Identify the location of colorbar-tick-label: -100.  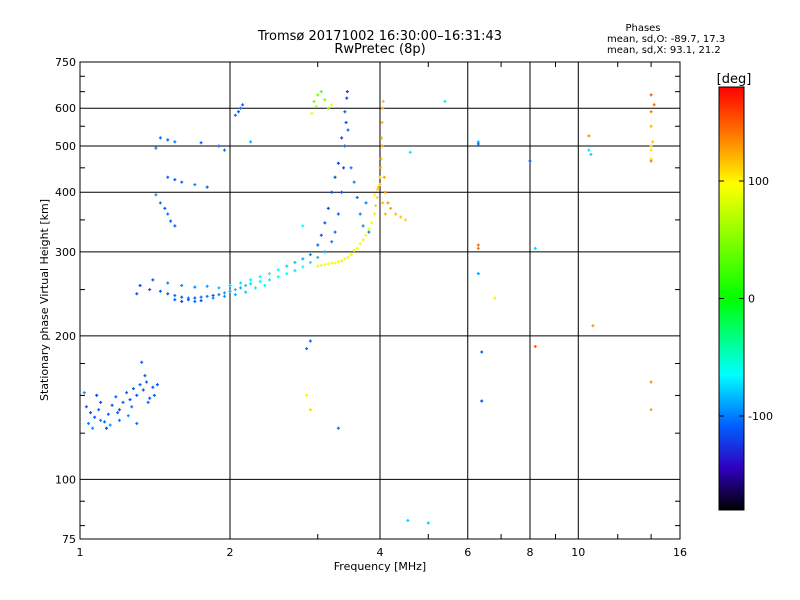
(760, 416).